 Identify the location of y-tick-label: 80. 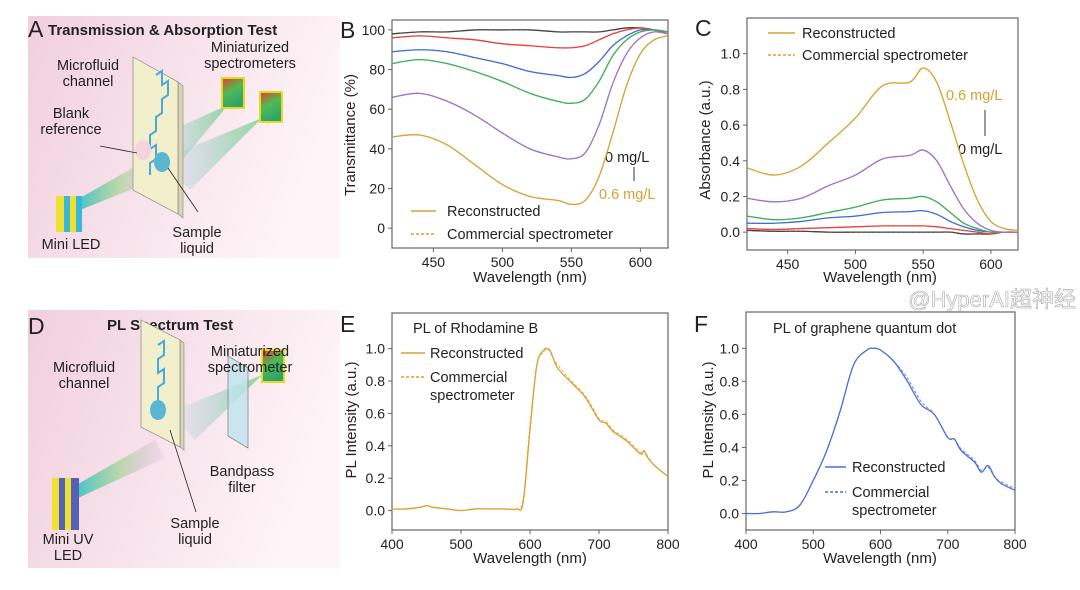
(377, 70).